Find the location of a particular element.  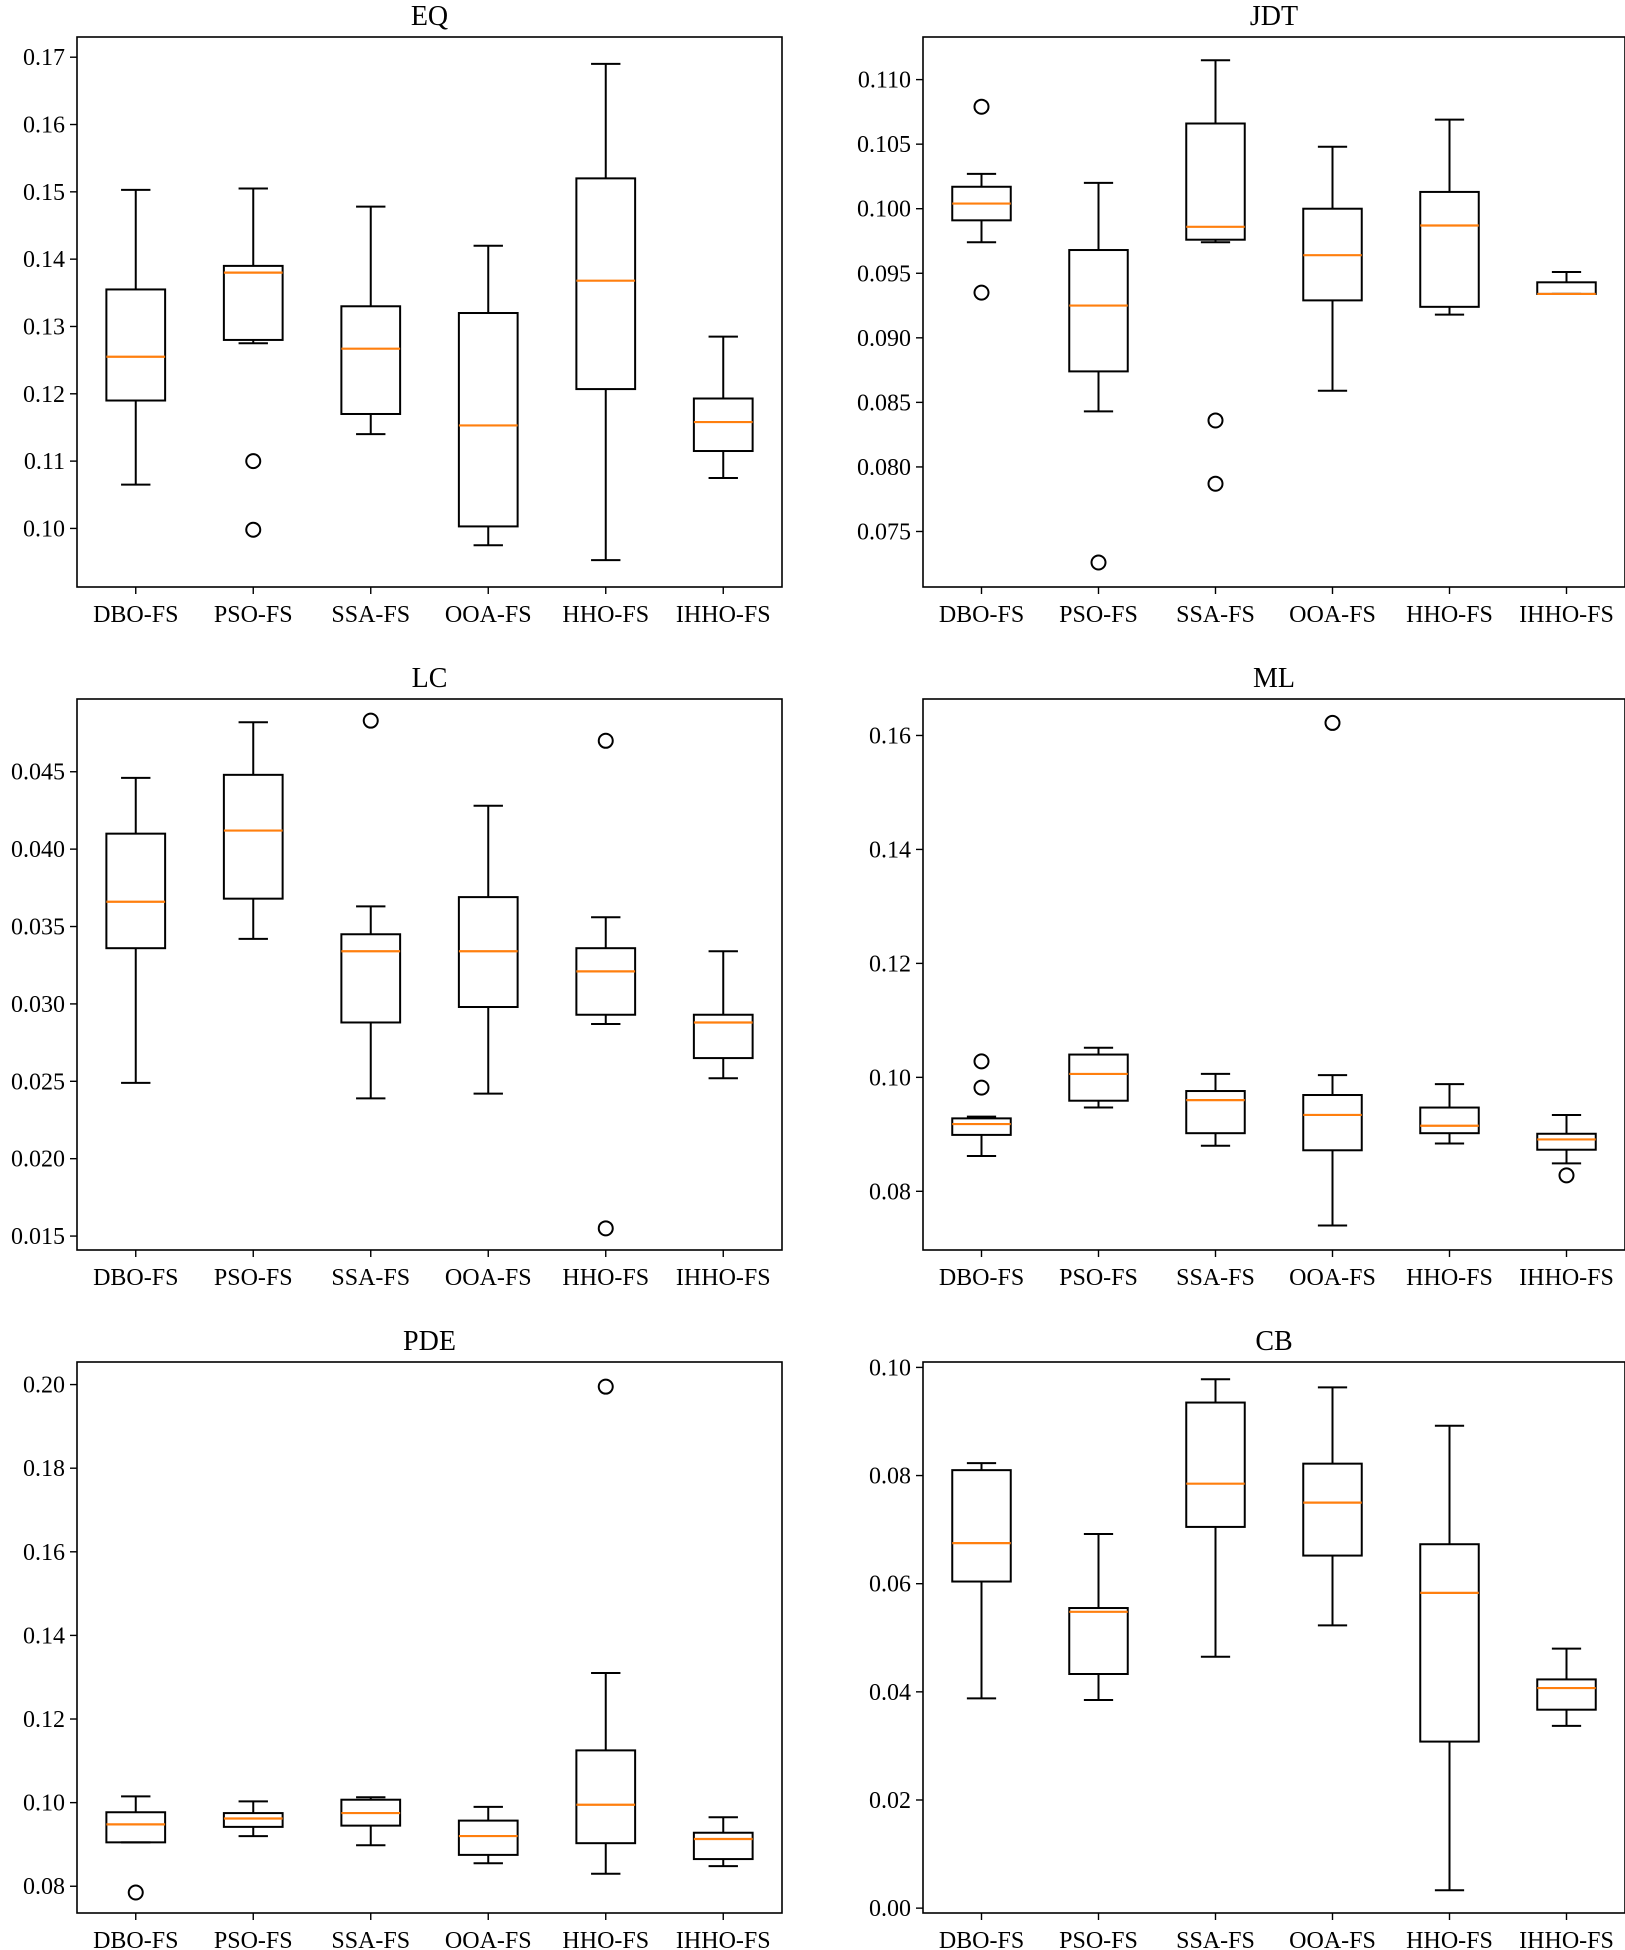

chart-title: EQ is located at coordinates (429, 16).